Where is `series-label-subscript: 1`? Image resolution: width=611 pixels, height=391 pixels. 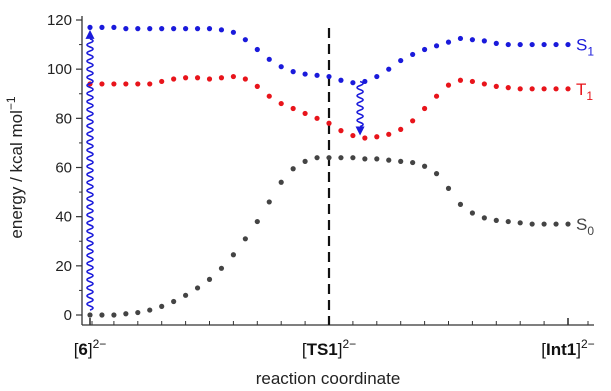 series-label-subscript: 1 is located at coordinates (590, 52).